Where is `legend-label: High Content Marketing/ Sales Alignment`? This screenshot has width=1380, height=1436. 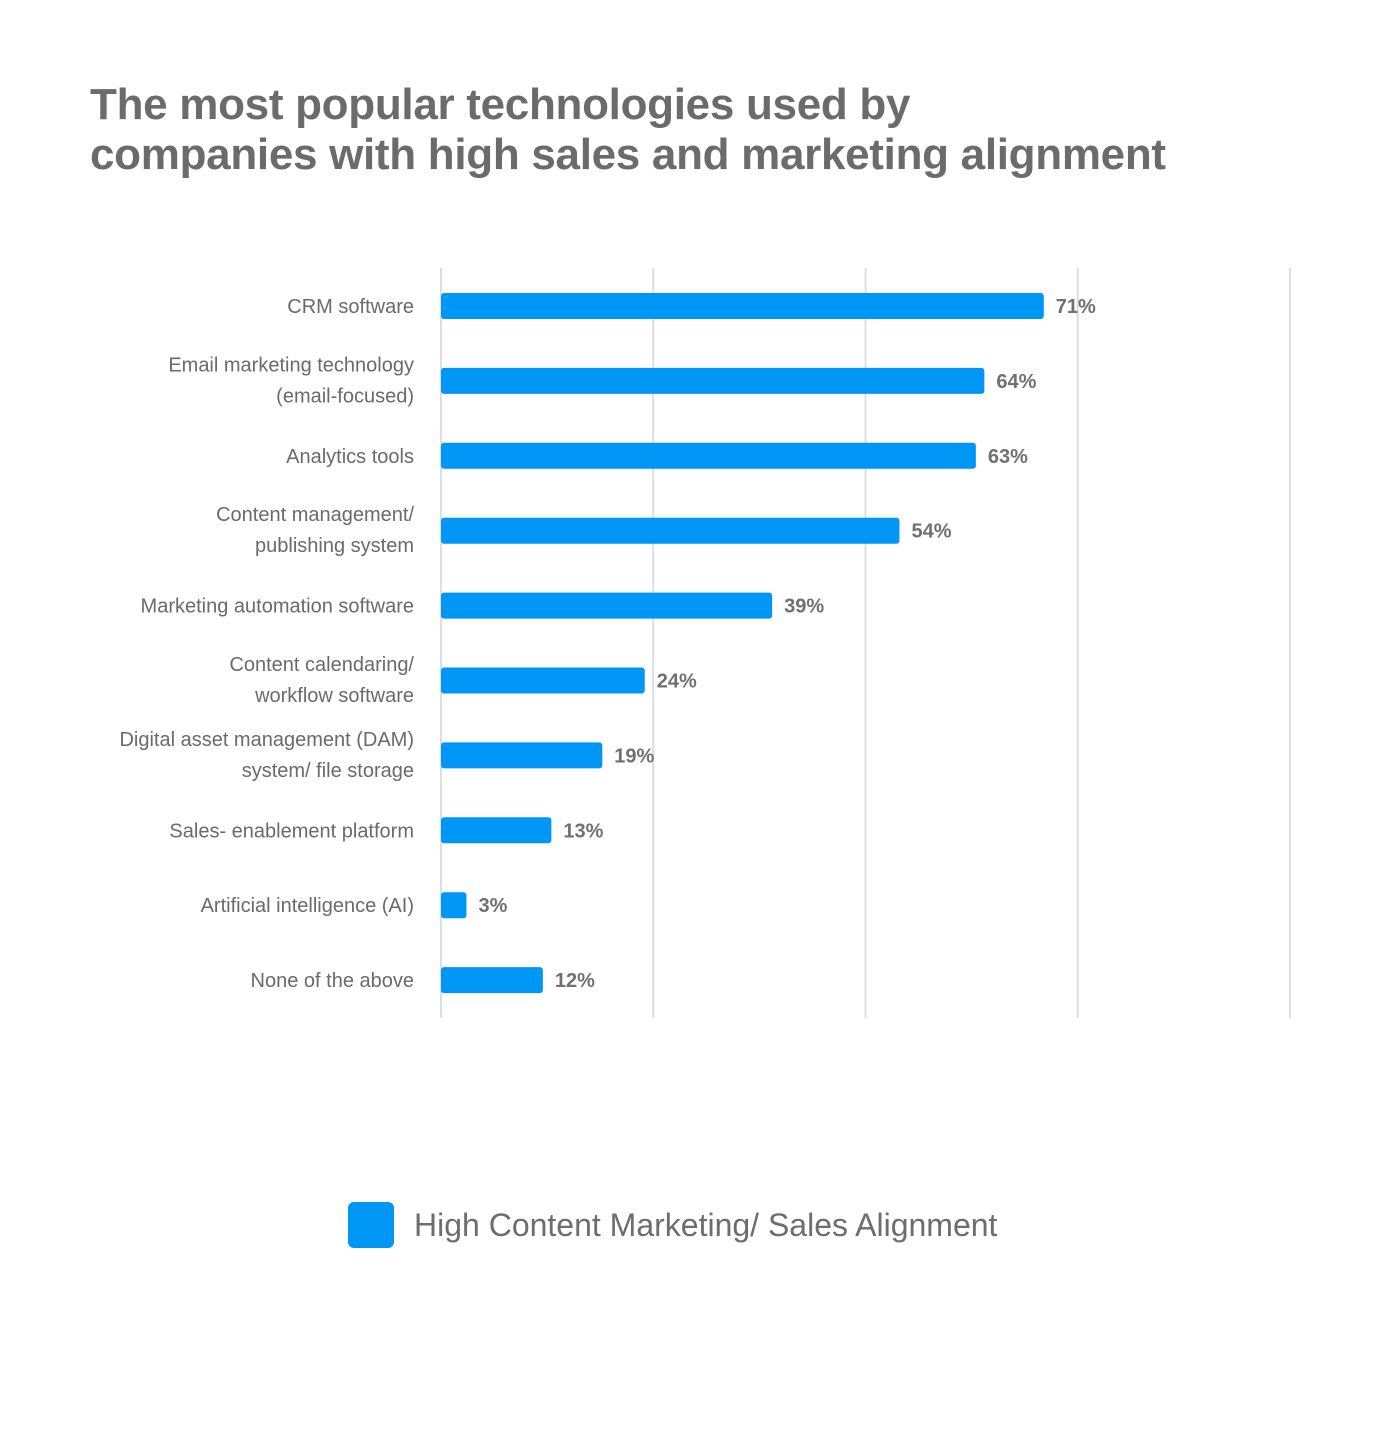
legend-label: High Content Marketing/ Sales Alignment is located at coordinates (706, 1224).